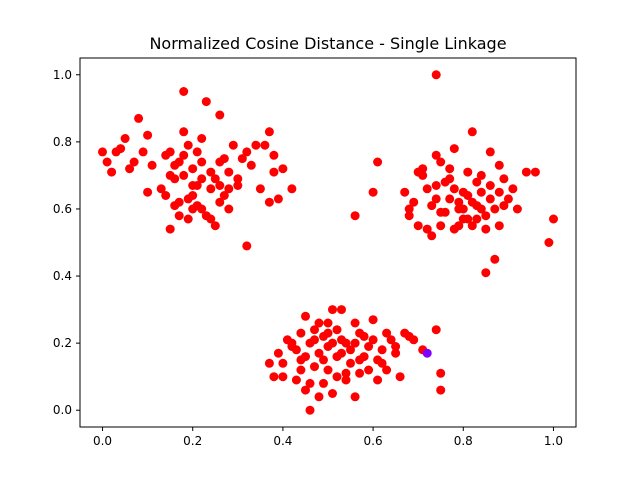 This screenshot has width=640, height=480. Describe the element at coordinates (62, 75) in the screenshot. I see `y-tick-label: 1.0` at that location.